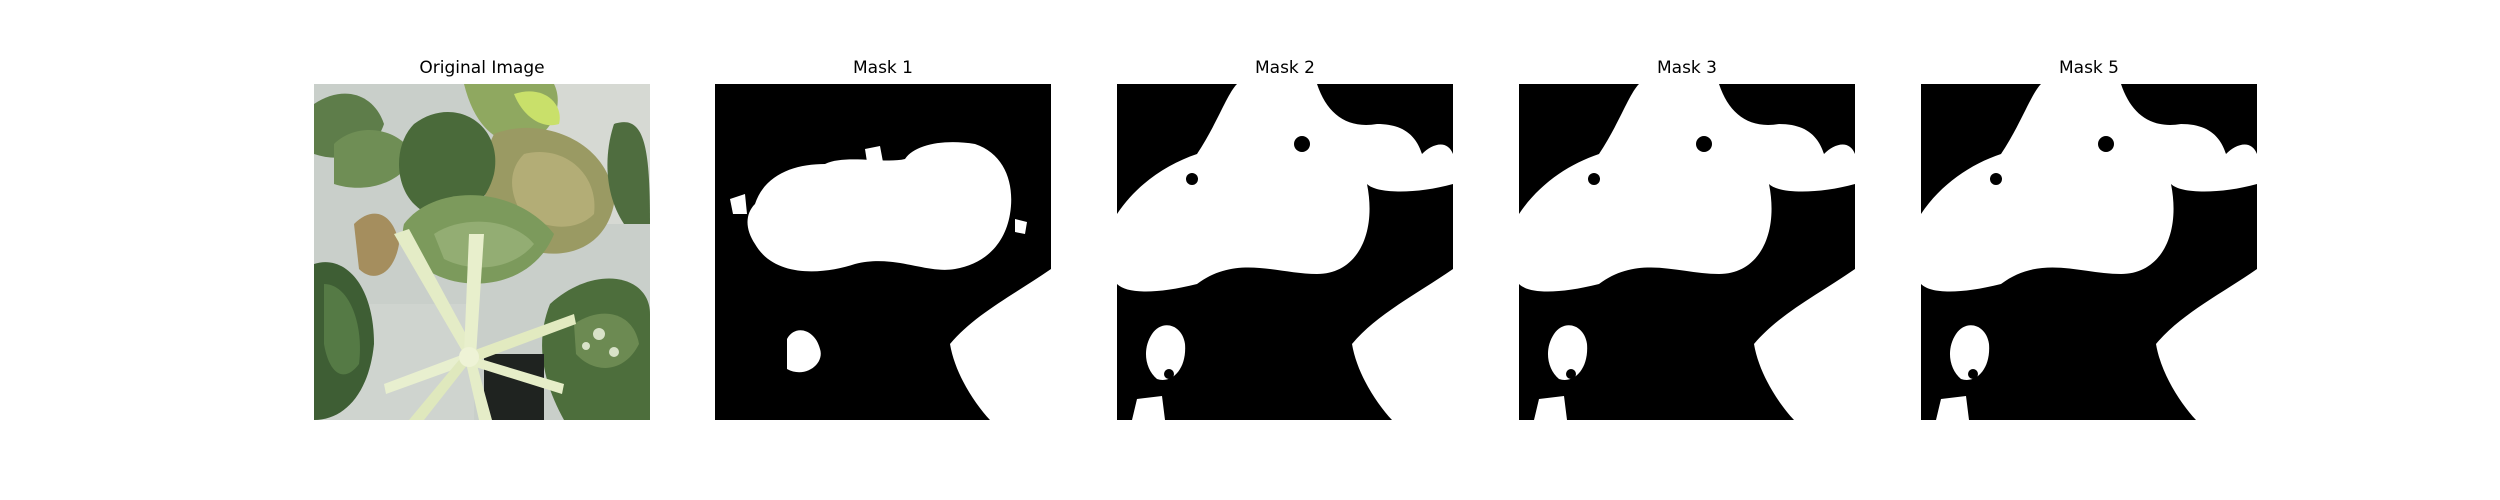 The image size is (2500, 500). I want to click on mask-1-shapes, so click(883, 252).